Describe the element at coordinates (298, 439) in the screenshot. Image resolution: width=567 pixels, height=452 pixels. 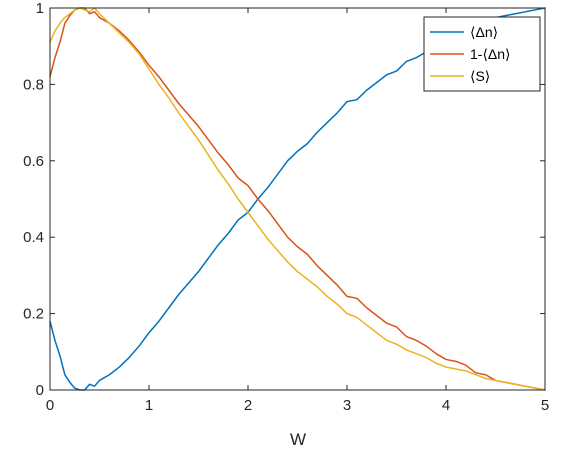
I see `x-axis-label: W` at that location.